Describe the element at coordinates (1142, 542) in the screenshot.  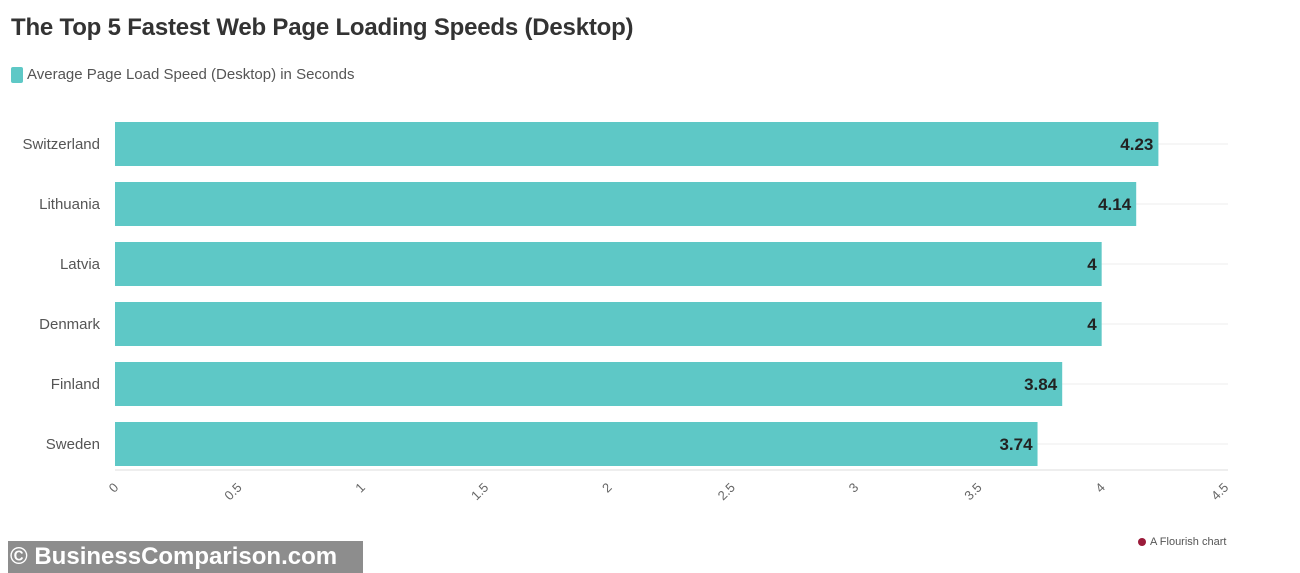
I see `flourish-logo-icon` at that location.